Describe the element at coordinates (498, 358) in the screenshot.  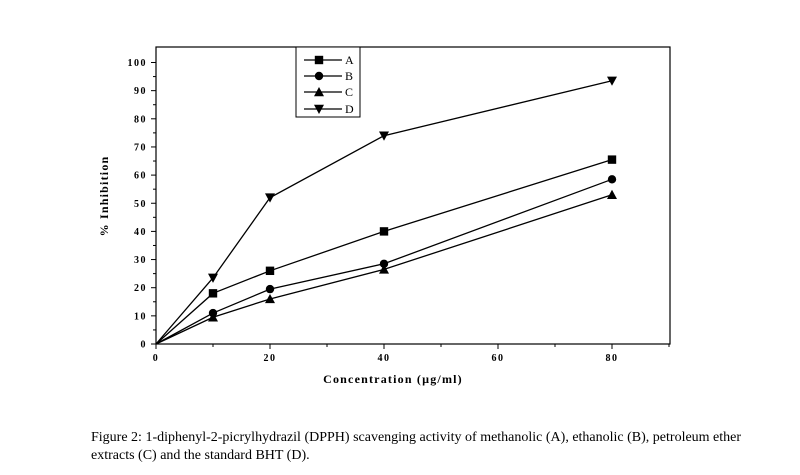
I see `x-tick-label: 60` at that location.